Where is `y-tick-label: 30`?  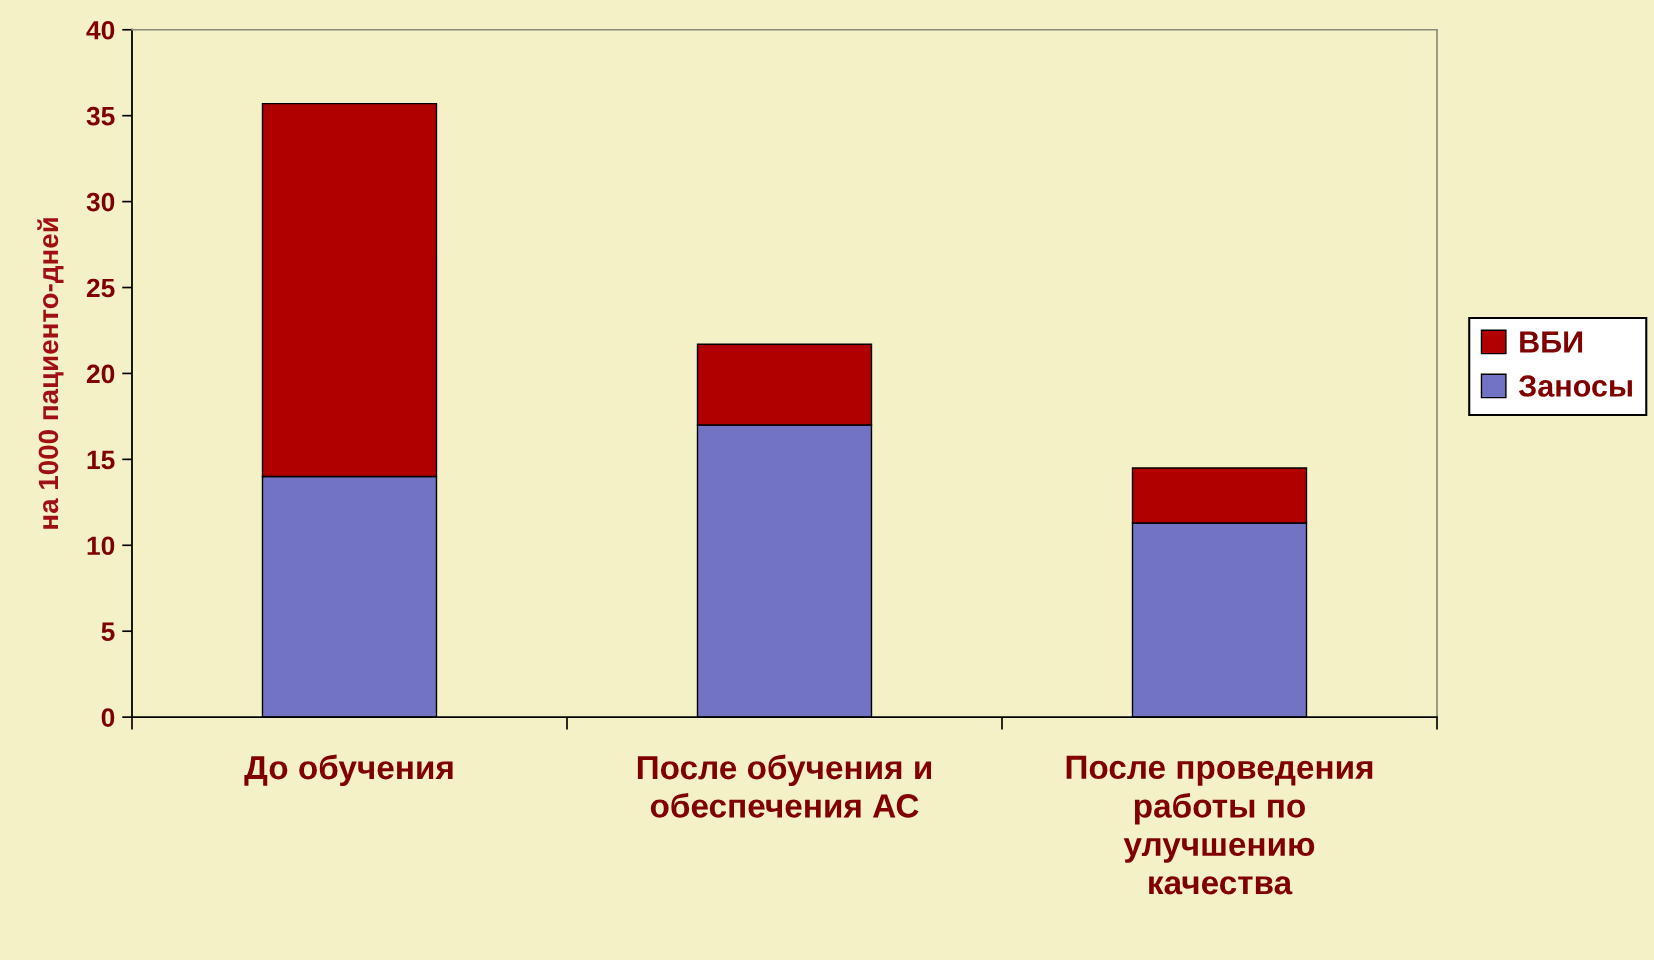
y-tick-label: 30 is located at coordinates (100, 202).